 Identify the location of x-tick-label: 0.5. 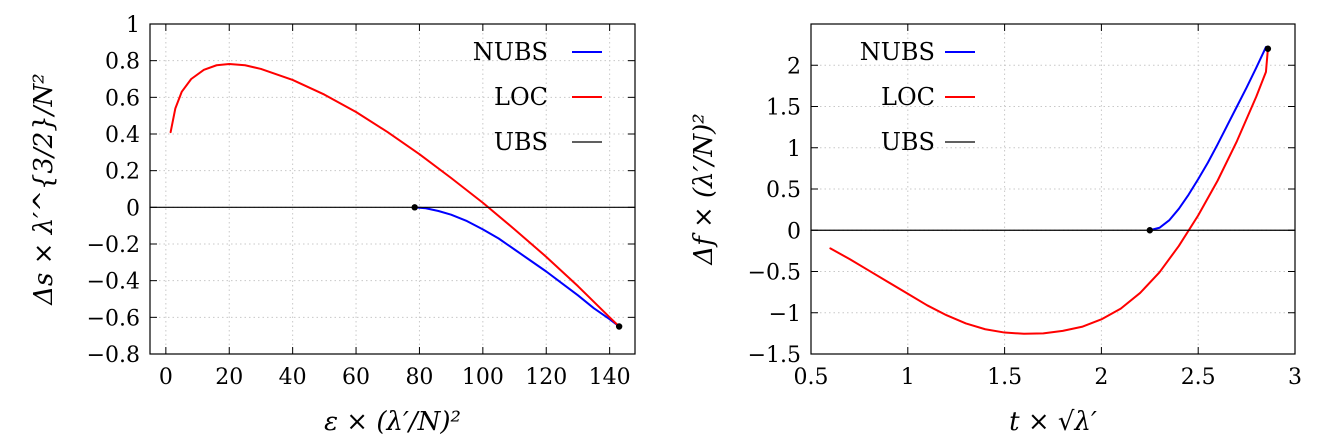
(811, 377).